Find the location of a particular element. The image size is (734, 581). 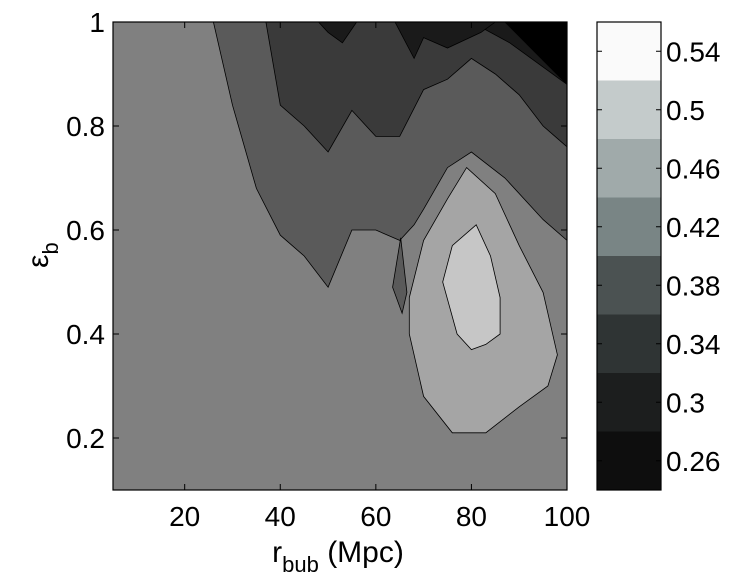

y-axis-label-sub: b is located at coordinates (50, 248).